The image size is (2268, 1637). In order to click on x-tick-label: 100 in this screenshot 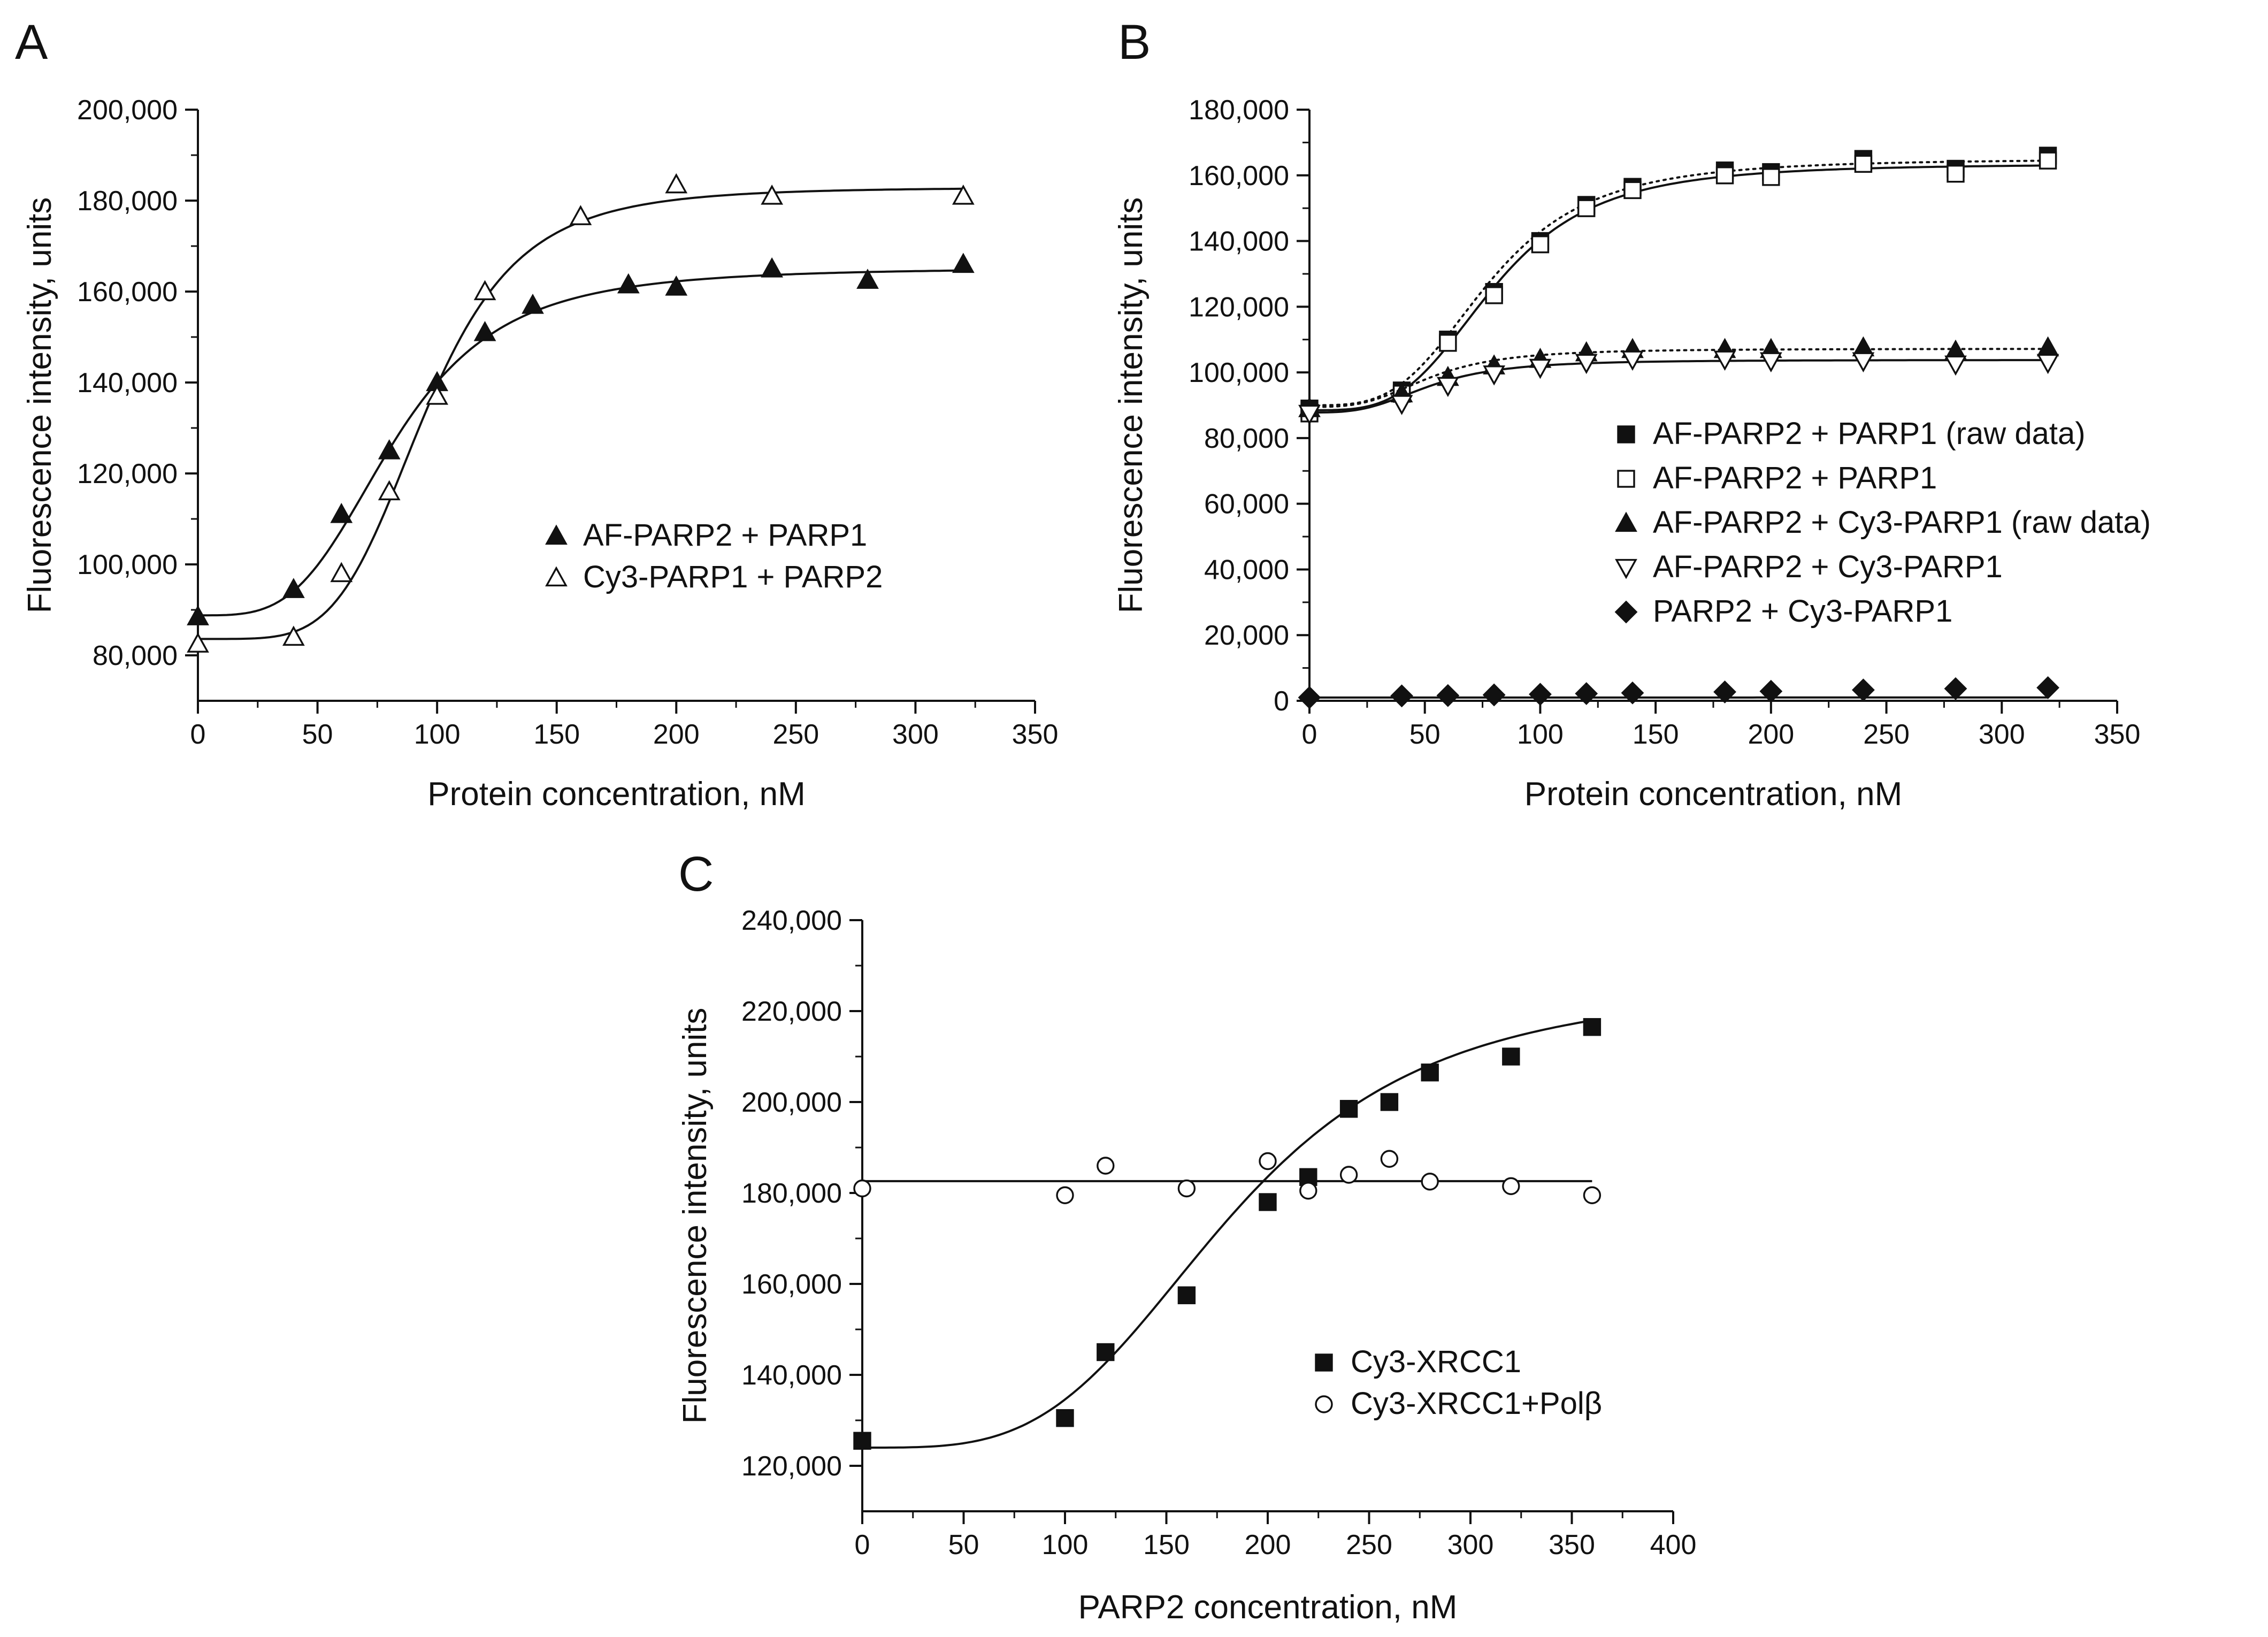, I will do `click(1065, 1544)`.